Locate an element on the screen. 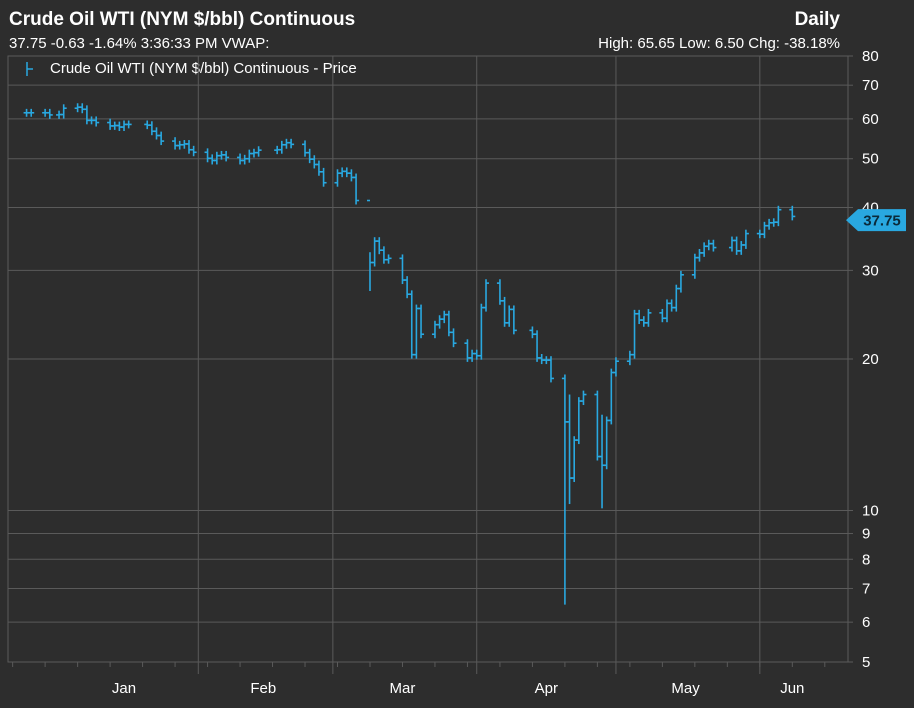  x-tick-label: Jun is located at coordinates (792, 688).